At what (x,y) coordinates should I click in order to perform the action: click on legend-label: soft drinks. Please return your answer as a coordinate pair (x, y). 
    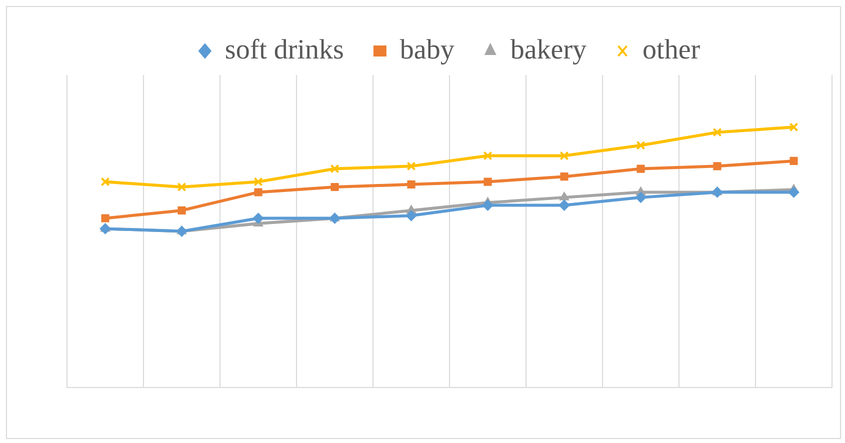
    Looking at the image, I should click on (284, 50).